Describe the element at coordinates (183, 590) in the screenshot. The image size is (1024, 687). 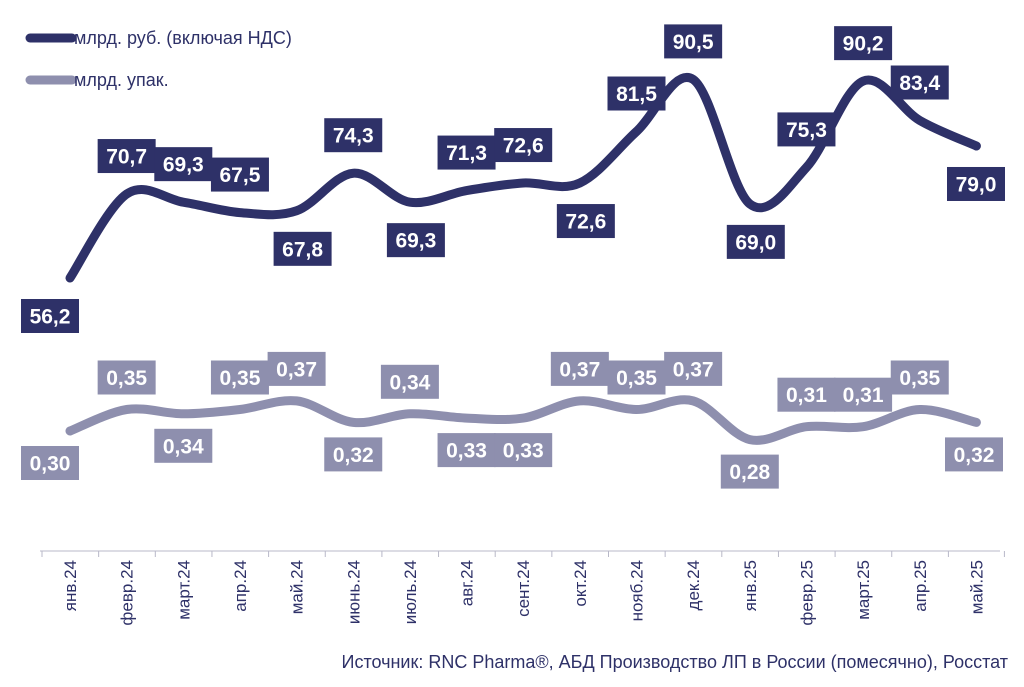
I see `x-tick-label: март.24` at that location.